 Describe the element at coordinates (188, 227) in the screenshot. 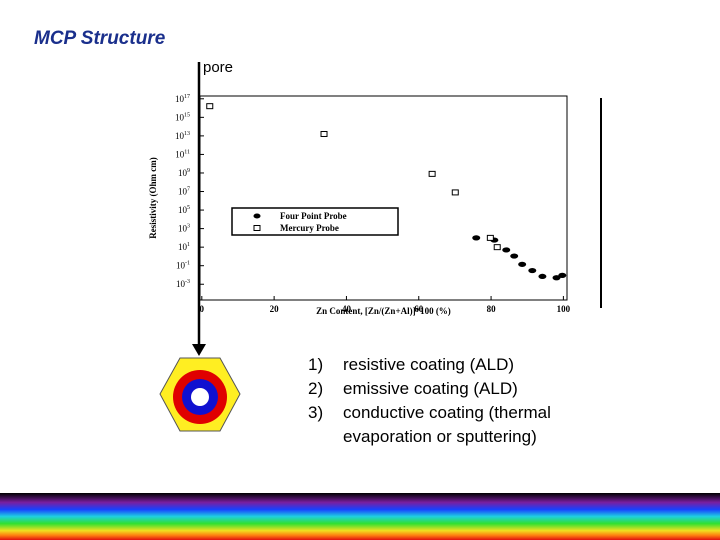

I see `tick-exponent: 3` at that location.